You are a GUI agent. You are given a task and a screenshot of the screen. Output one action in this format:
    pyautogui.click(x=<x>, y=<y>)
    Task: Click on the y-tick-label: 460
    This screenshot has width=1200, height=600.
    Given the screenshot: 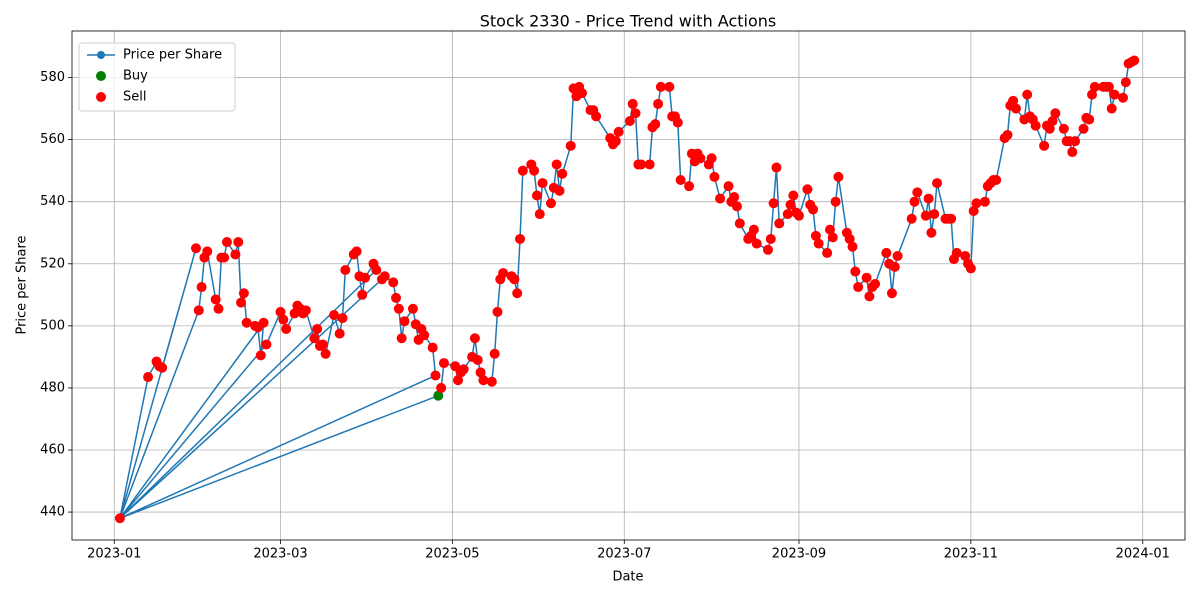 What is the action you would take?
    pyautogui.click(x=52, y=449)
    